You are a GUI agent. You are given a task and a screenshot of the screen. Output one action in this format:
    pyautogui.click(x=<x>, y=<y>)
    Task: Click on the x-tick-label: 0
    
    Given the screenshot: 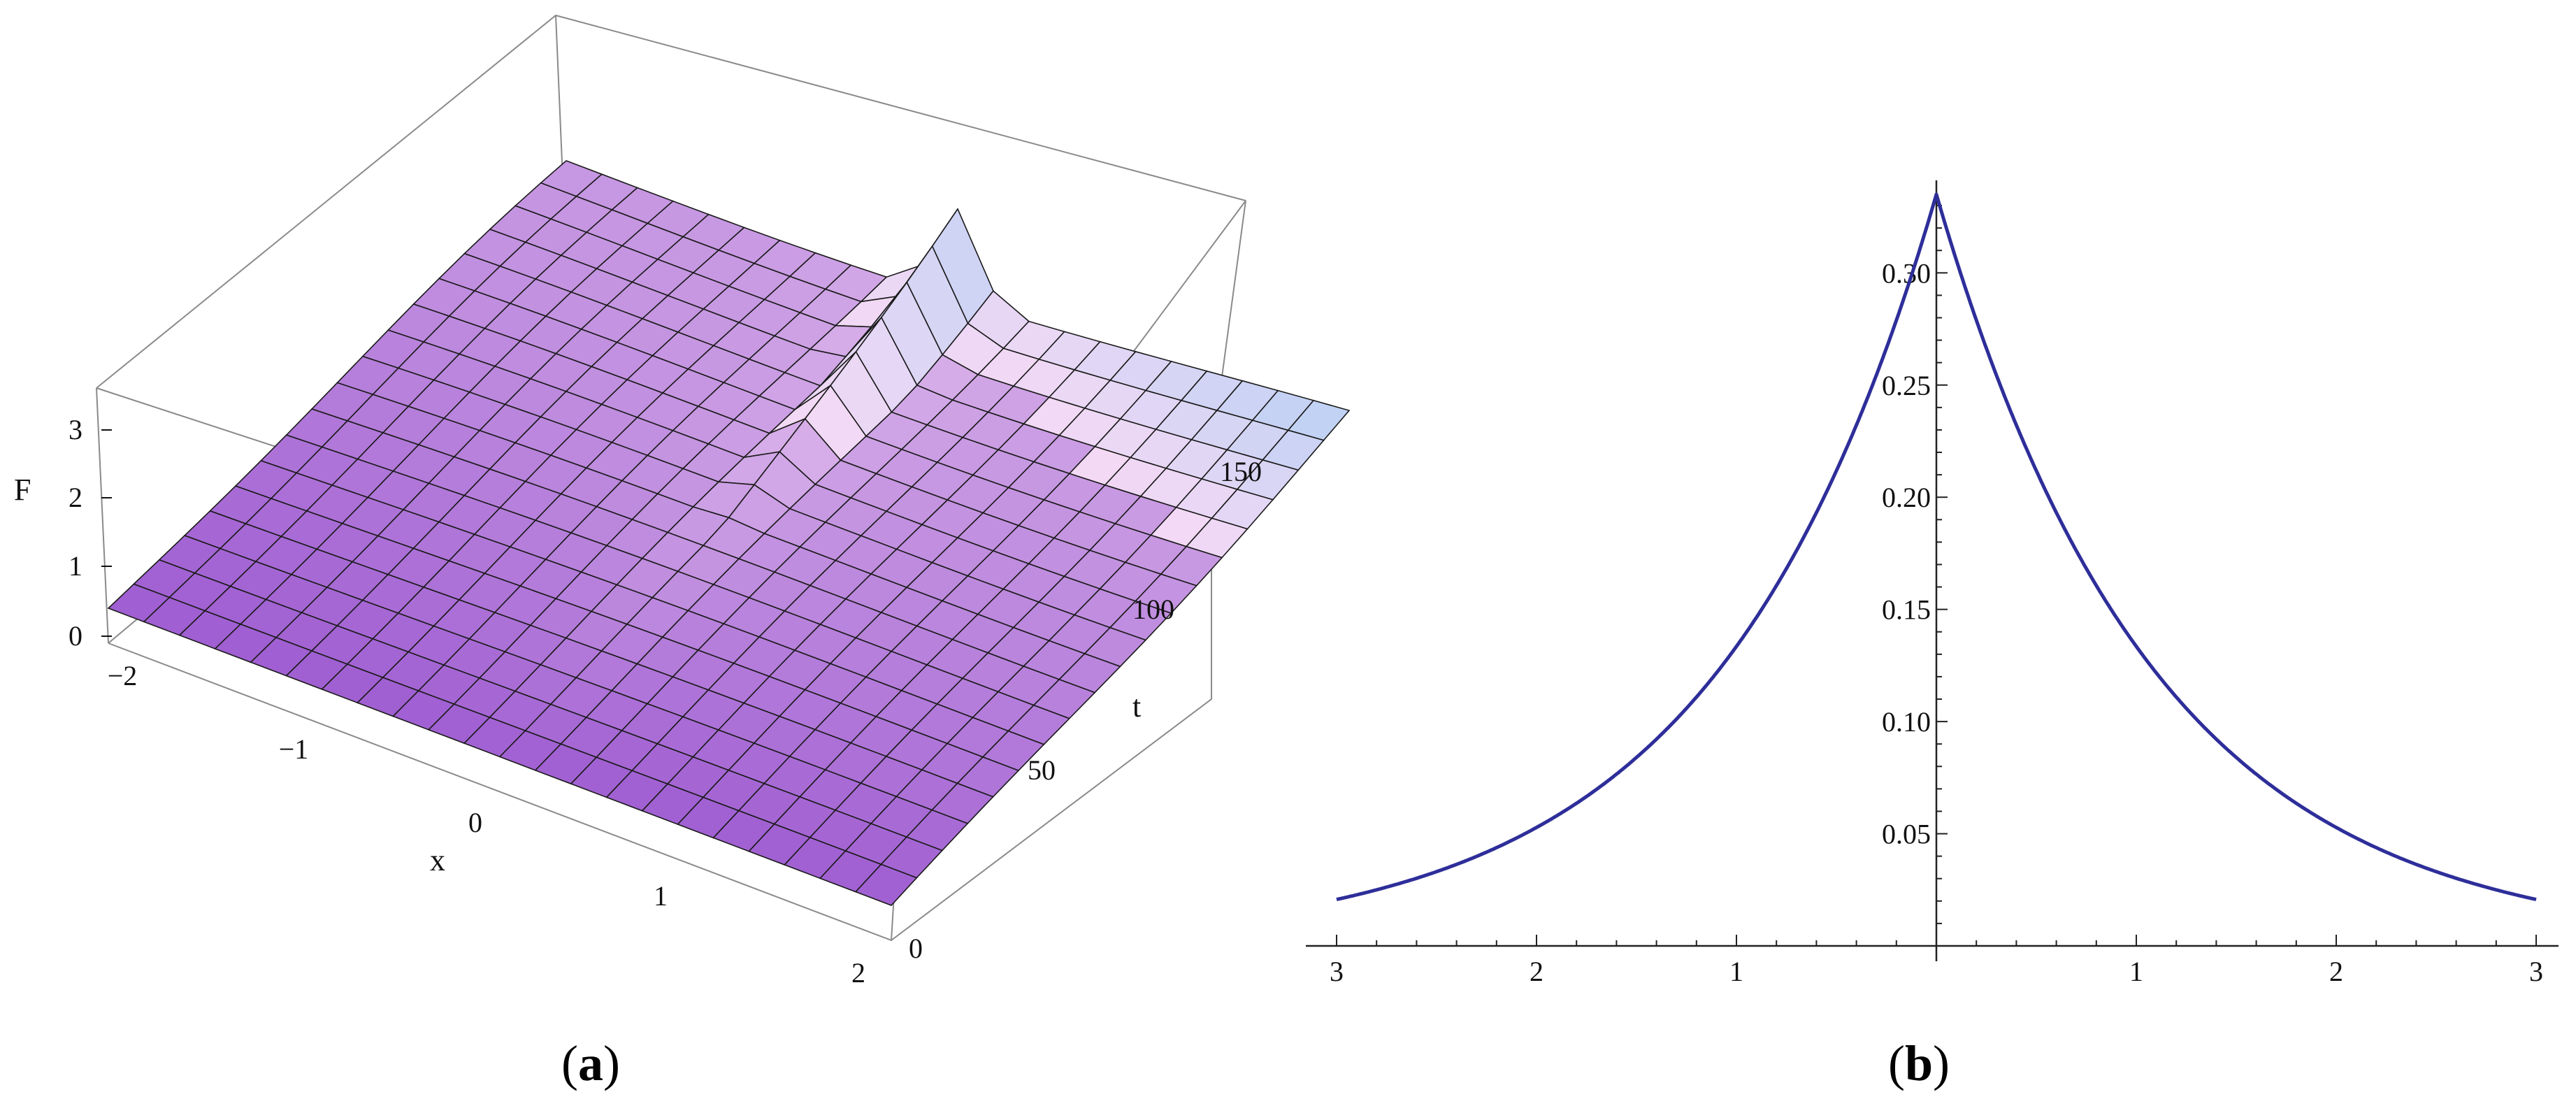 What is the action you would take?
    pyautogui.click(x=475, y=822)
    